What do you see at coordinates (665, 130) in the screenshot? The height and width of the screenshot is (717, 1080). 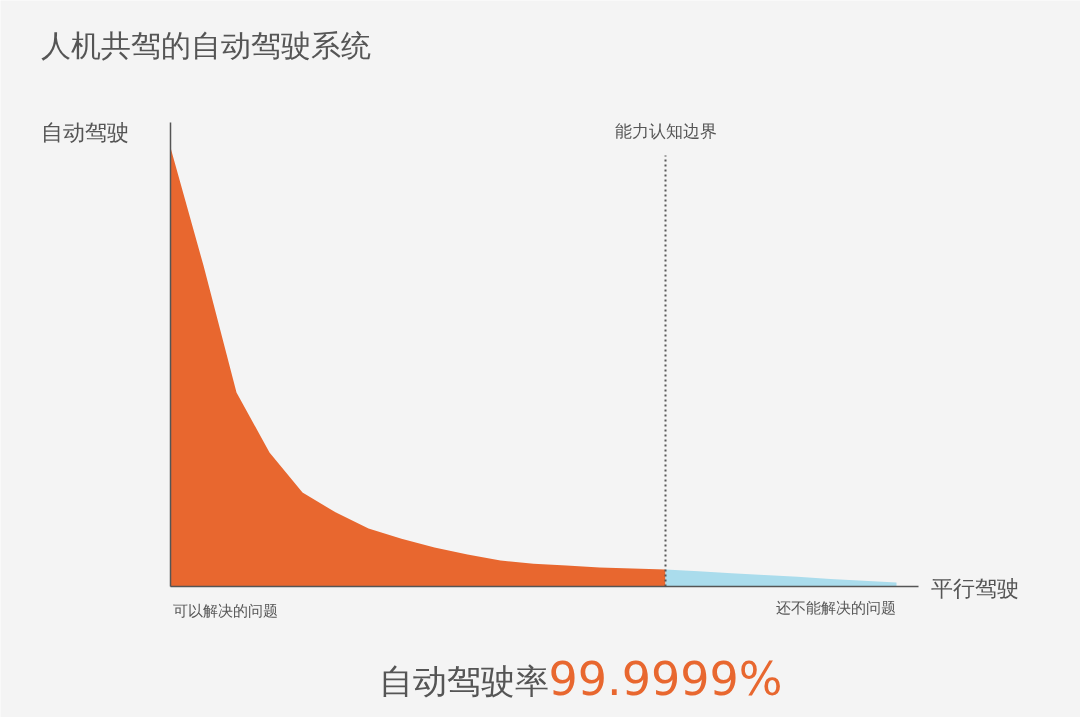 I see `text: 能力认知边界` at bounding box center [665, 130].